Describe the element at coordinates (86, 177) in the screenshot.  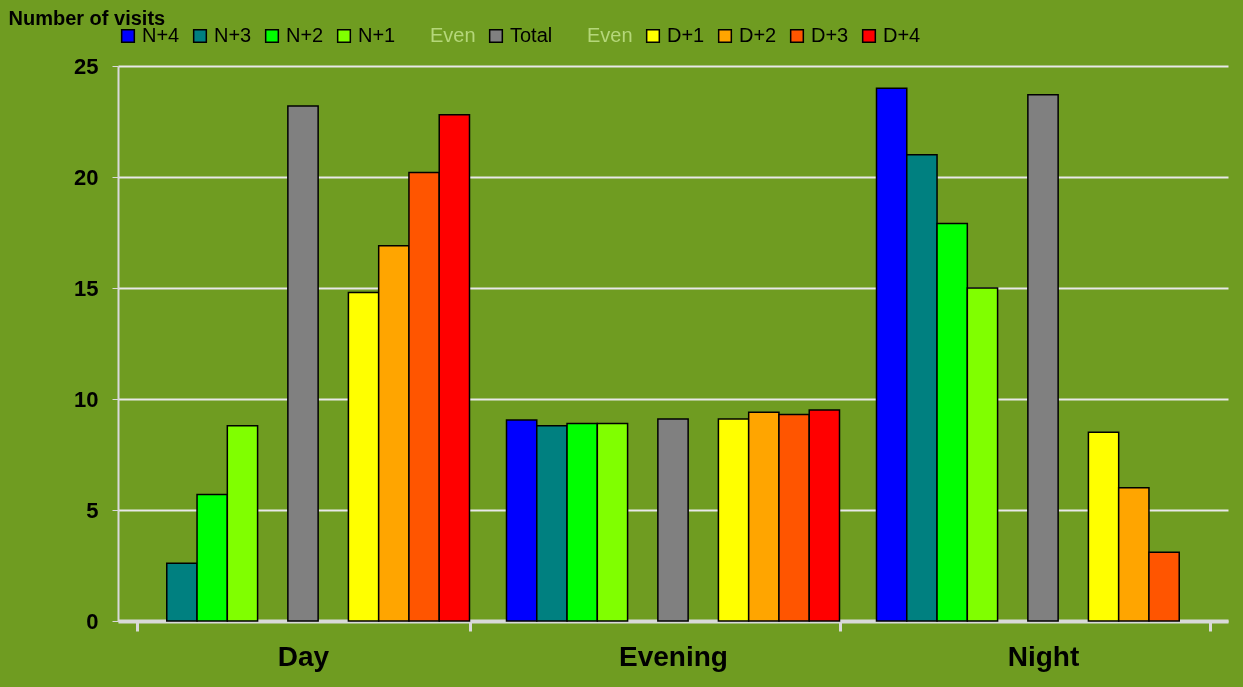
I see `y-tick-label: 20` at that location.